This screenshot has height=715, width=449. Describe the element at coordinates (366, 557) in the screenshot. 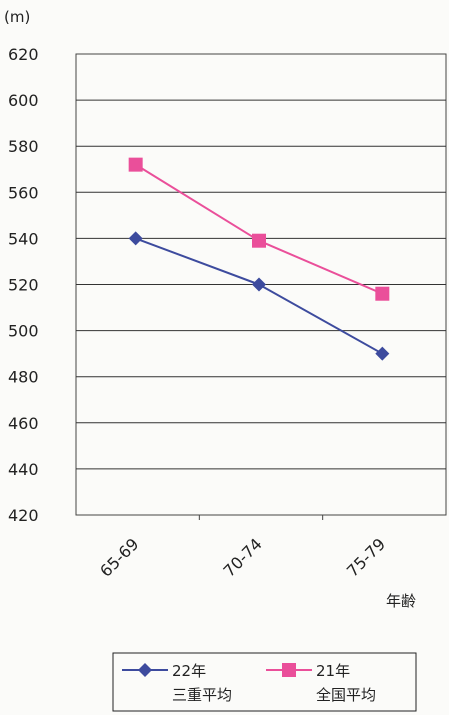

I see `x-tick-label-75-79: 75-79` at that location.